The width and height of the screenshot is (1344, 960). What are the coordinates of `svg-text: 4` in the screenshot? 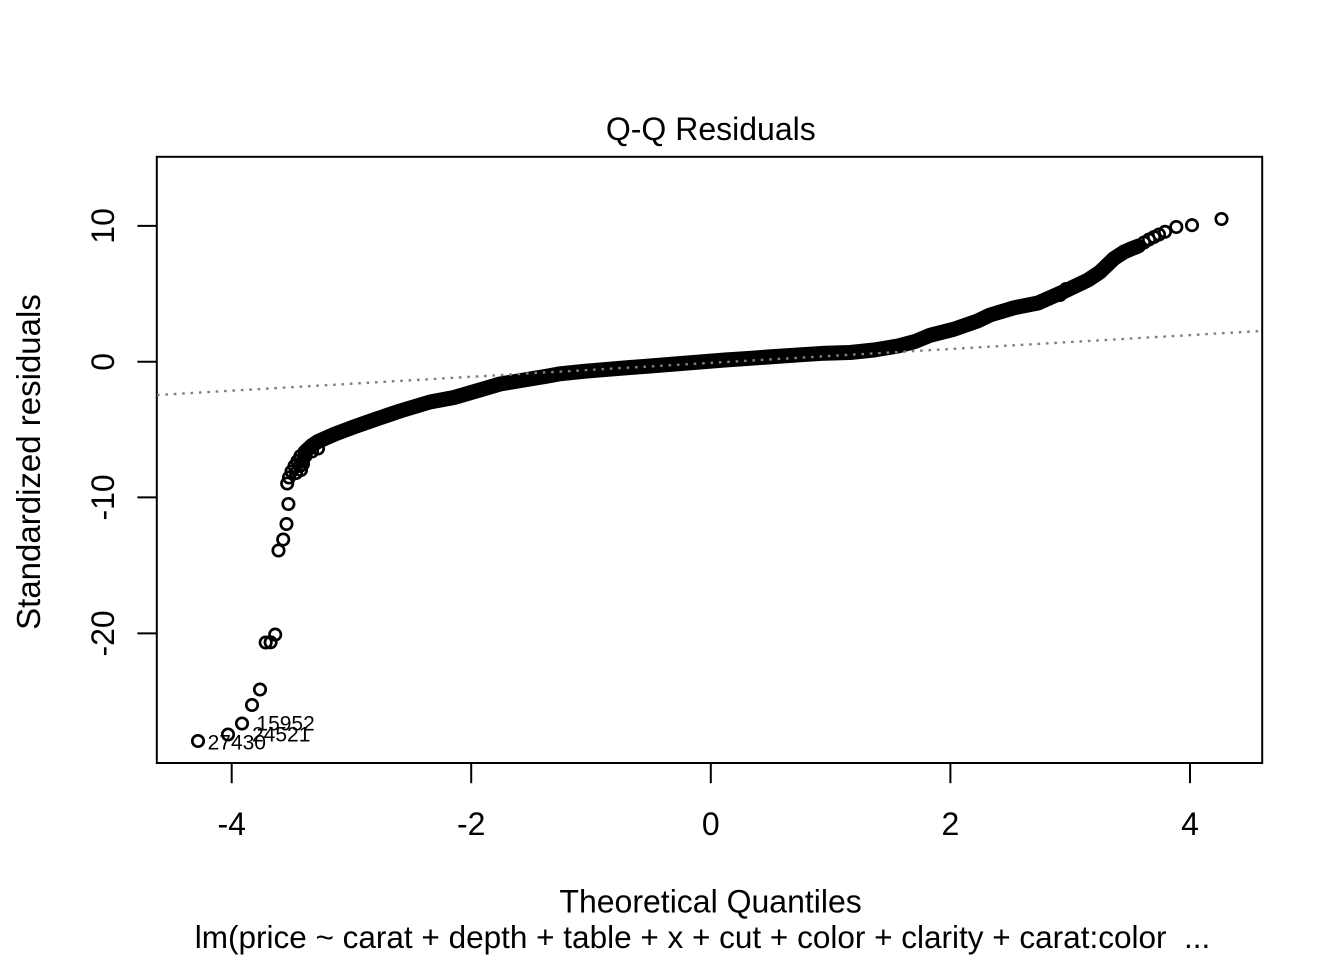 It's located at (1190, 824).